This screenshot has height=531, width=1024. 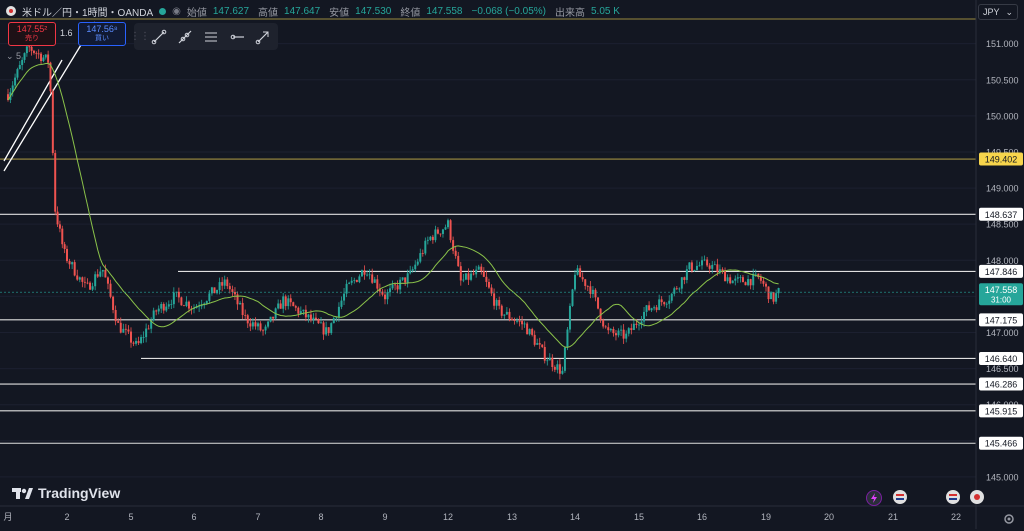 What do you see at coordinates (1001, 271) in the screenshot?
I see `level-price-label-bg` at bounding box center [1001, 271].